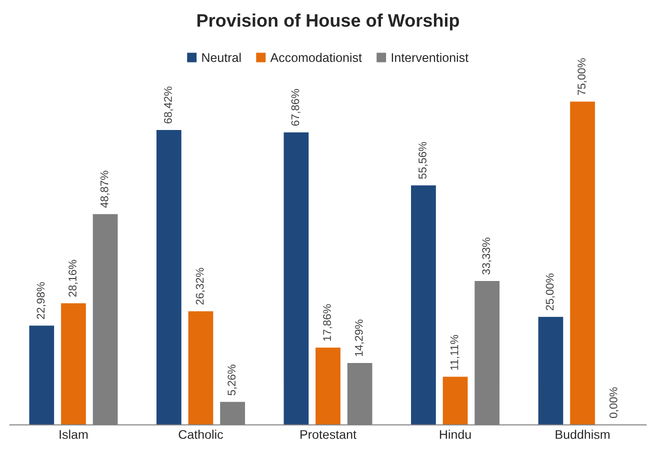 Image resolution: width=656 pixels, height=452 pixels. Describe the element at coordinates (614, 402) in the screenshot. I see `data-label: 0,00%` at that location.